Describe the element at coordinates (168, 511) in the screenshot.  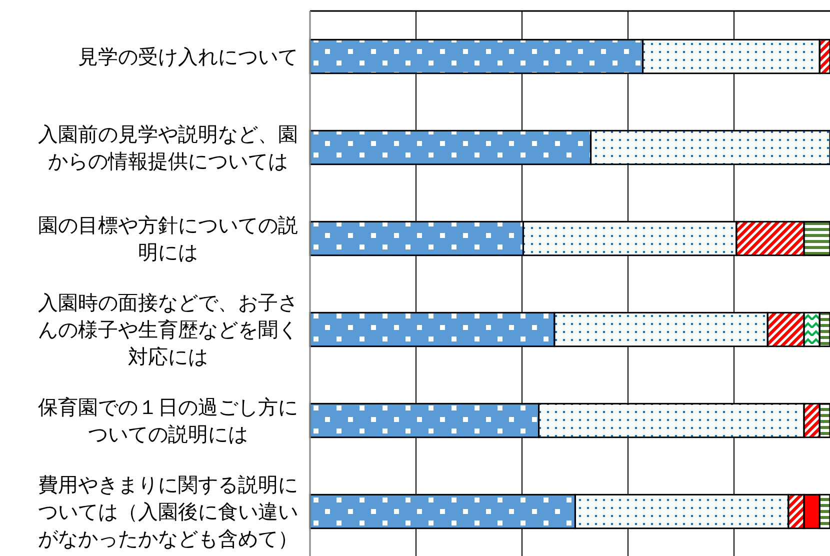
I see `y-tick-label: 費用やきまりに関する説明については（入園後に食い違いがなかったかなども含めて）` at that location.